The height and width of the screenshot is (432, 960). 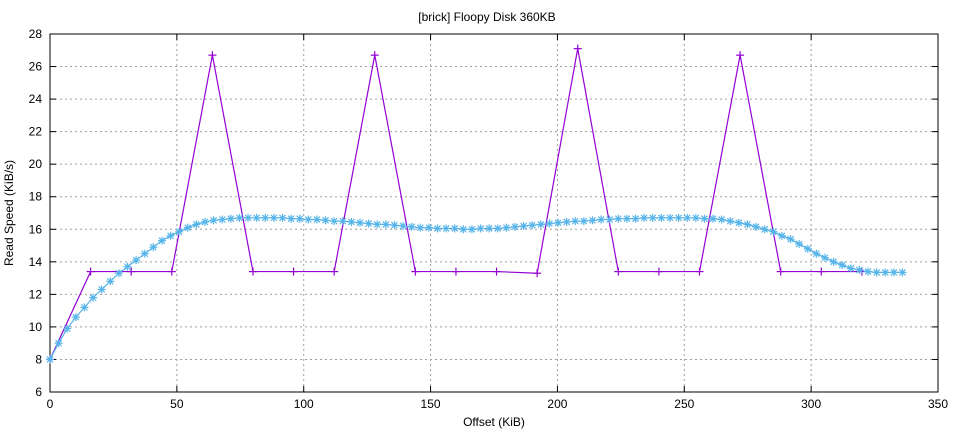 I want to click on y-axis-label: Read Speed (KiB/s), so click(x=9, y=213).